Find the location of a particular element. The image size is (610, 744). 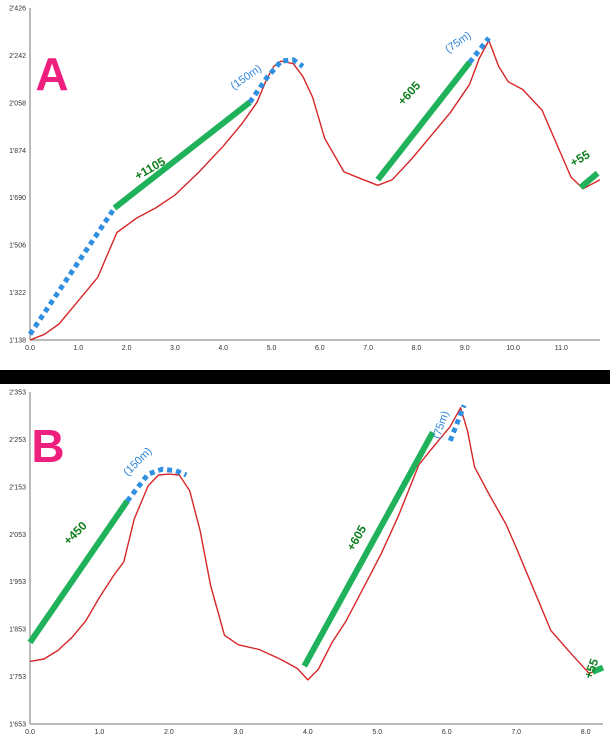

y-tick-label: 2'426 is located at coordinates (17, 9).